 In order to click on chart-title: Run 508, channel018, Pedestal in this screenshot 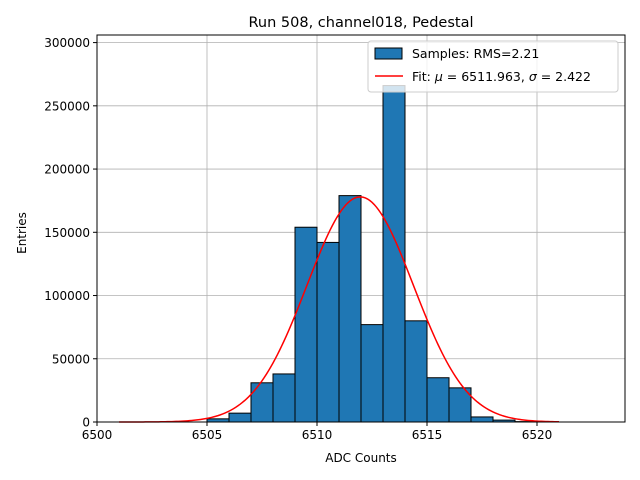, I will do `click(360, 23)`.